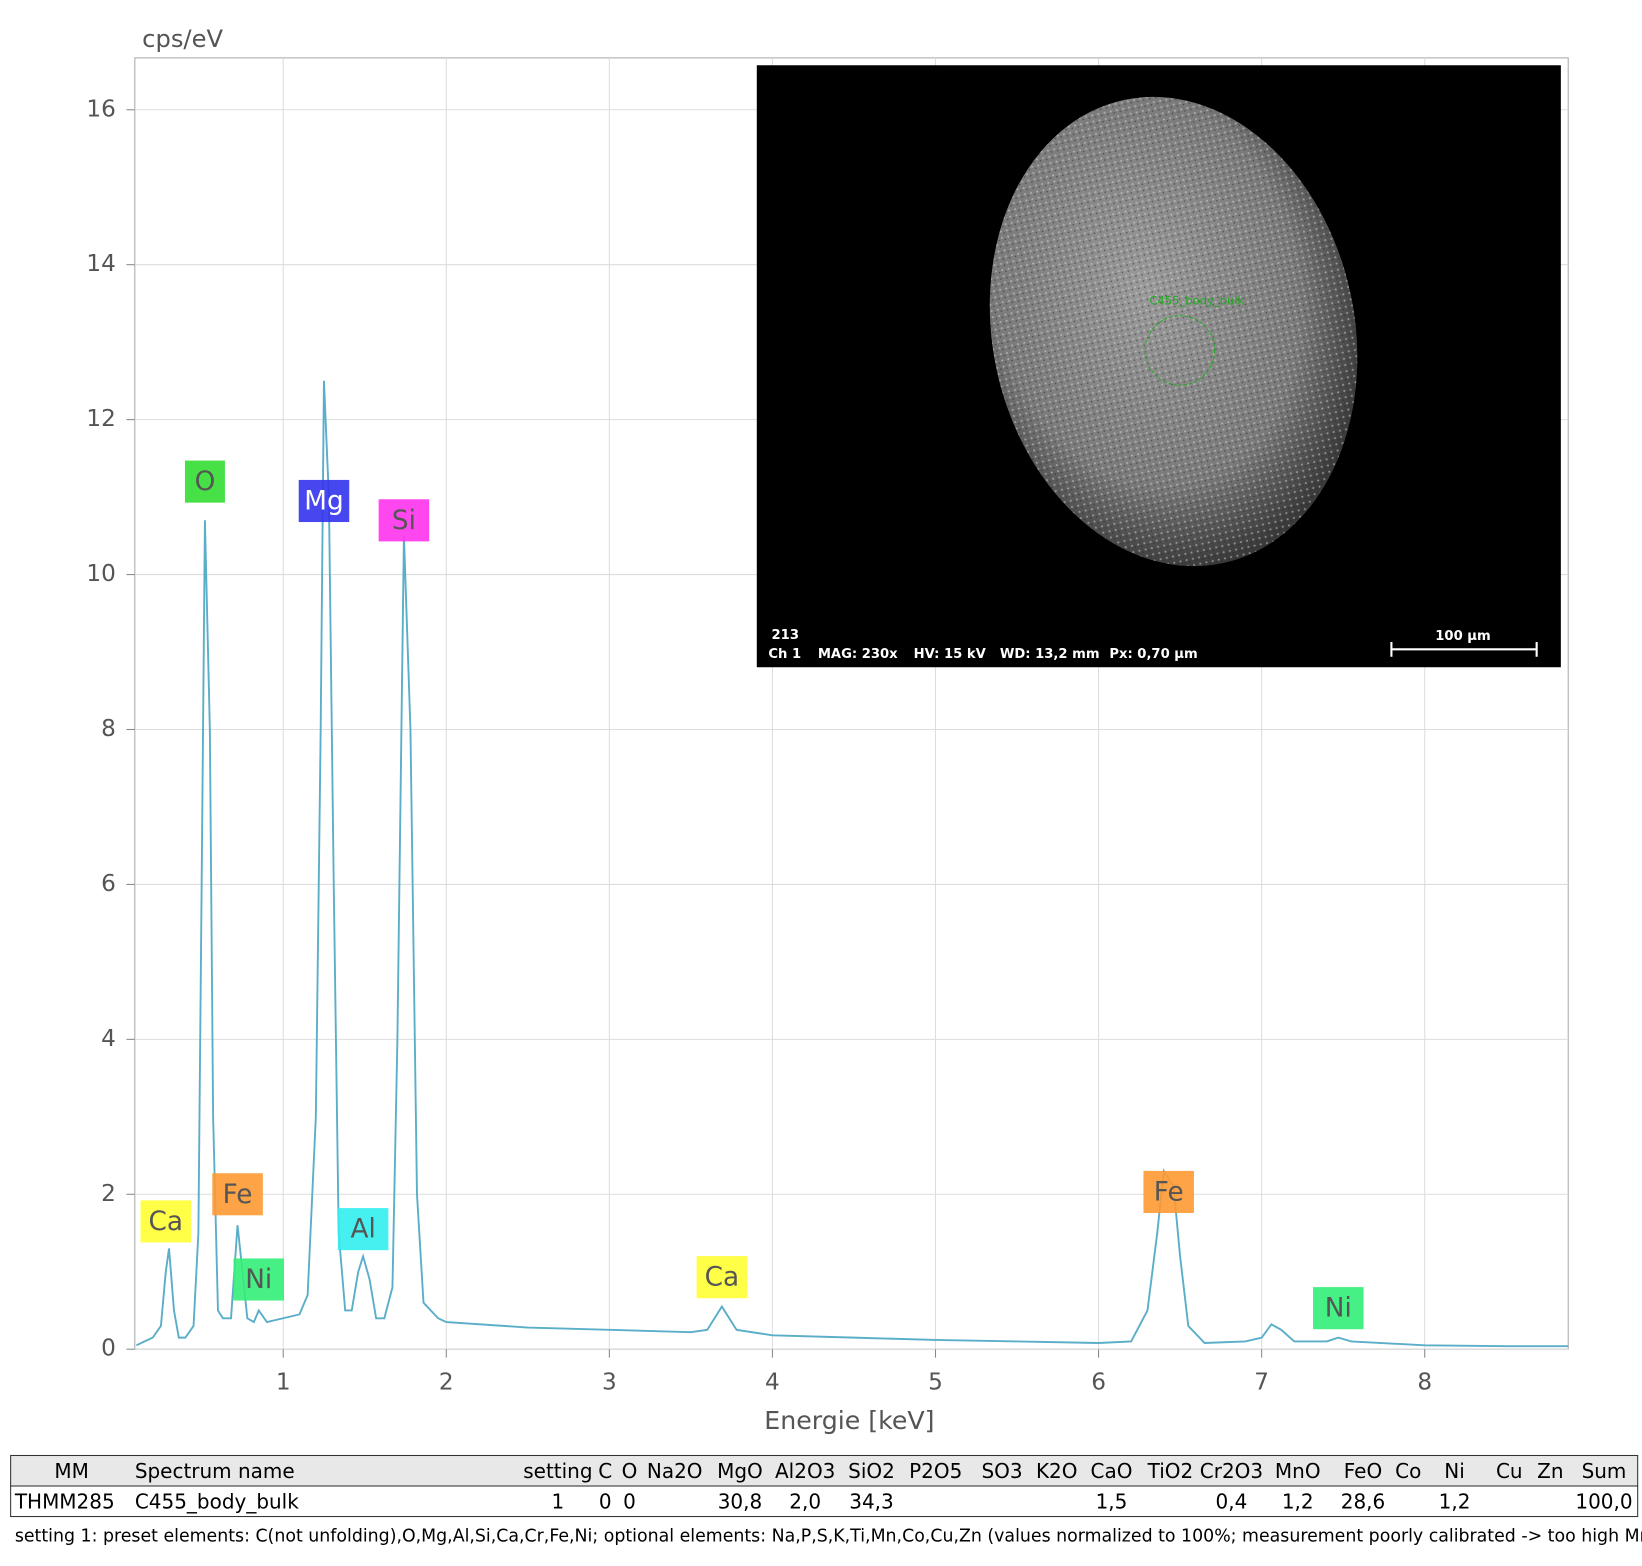 The image size is (1642, 1566). Describe the element at coordinates (1001, 1471) in the screenshot. I see `table-header: SO3` at that location.